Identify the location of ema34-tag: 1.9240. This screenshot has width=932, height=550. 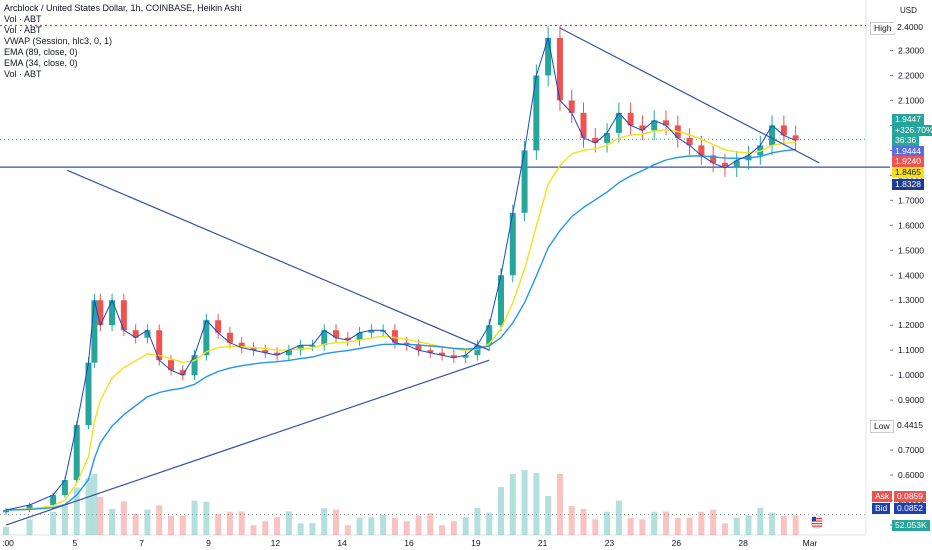
(908, 161).